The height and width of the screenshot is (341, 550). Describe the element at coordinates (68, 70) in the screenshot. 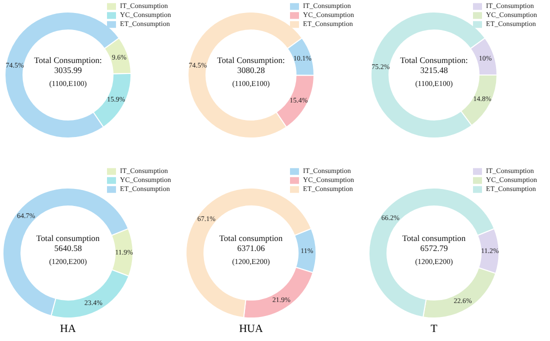

I see `text: 3035.99` at that location.